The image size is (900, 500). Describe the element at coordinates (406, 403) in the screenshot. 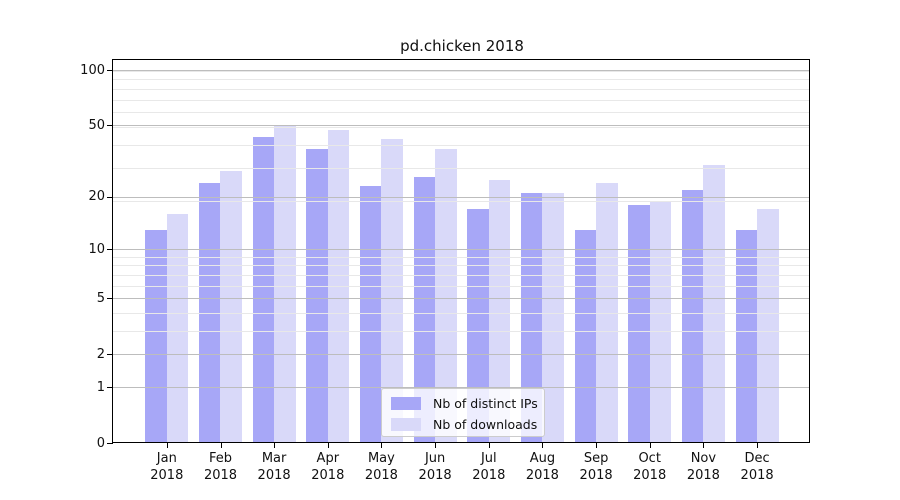

I see `legend-swatch-distinct-ips` at that location.